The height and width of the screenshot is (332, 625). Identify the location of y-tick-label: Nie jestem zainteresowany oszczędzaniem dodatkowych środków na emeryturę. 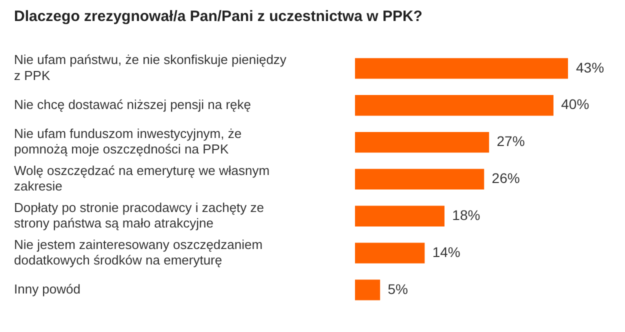
(138, 252).